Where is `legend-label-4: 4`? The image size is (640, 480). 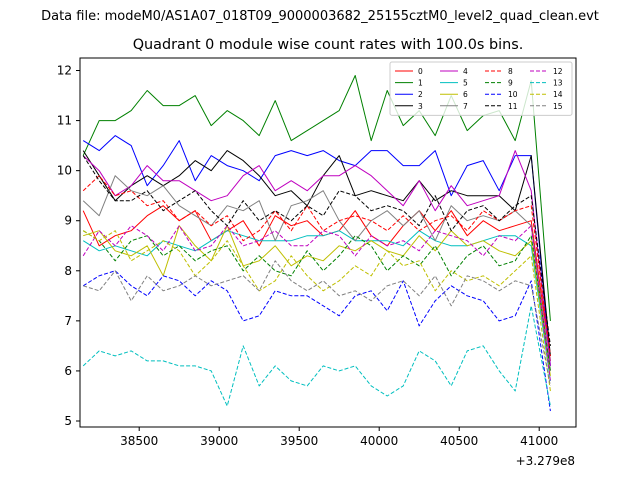
legend-label-4: 4 is located at coordinates (465, 71).